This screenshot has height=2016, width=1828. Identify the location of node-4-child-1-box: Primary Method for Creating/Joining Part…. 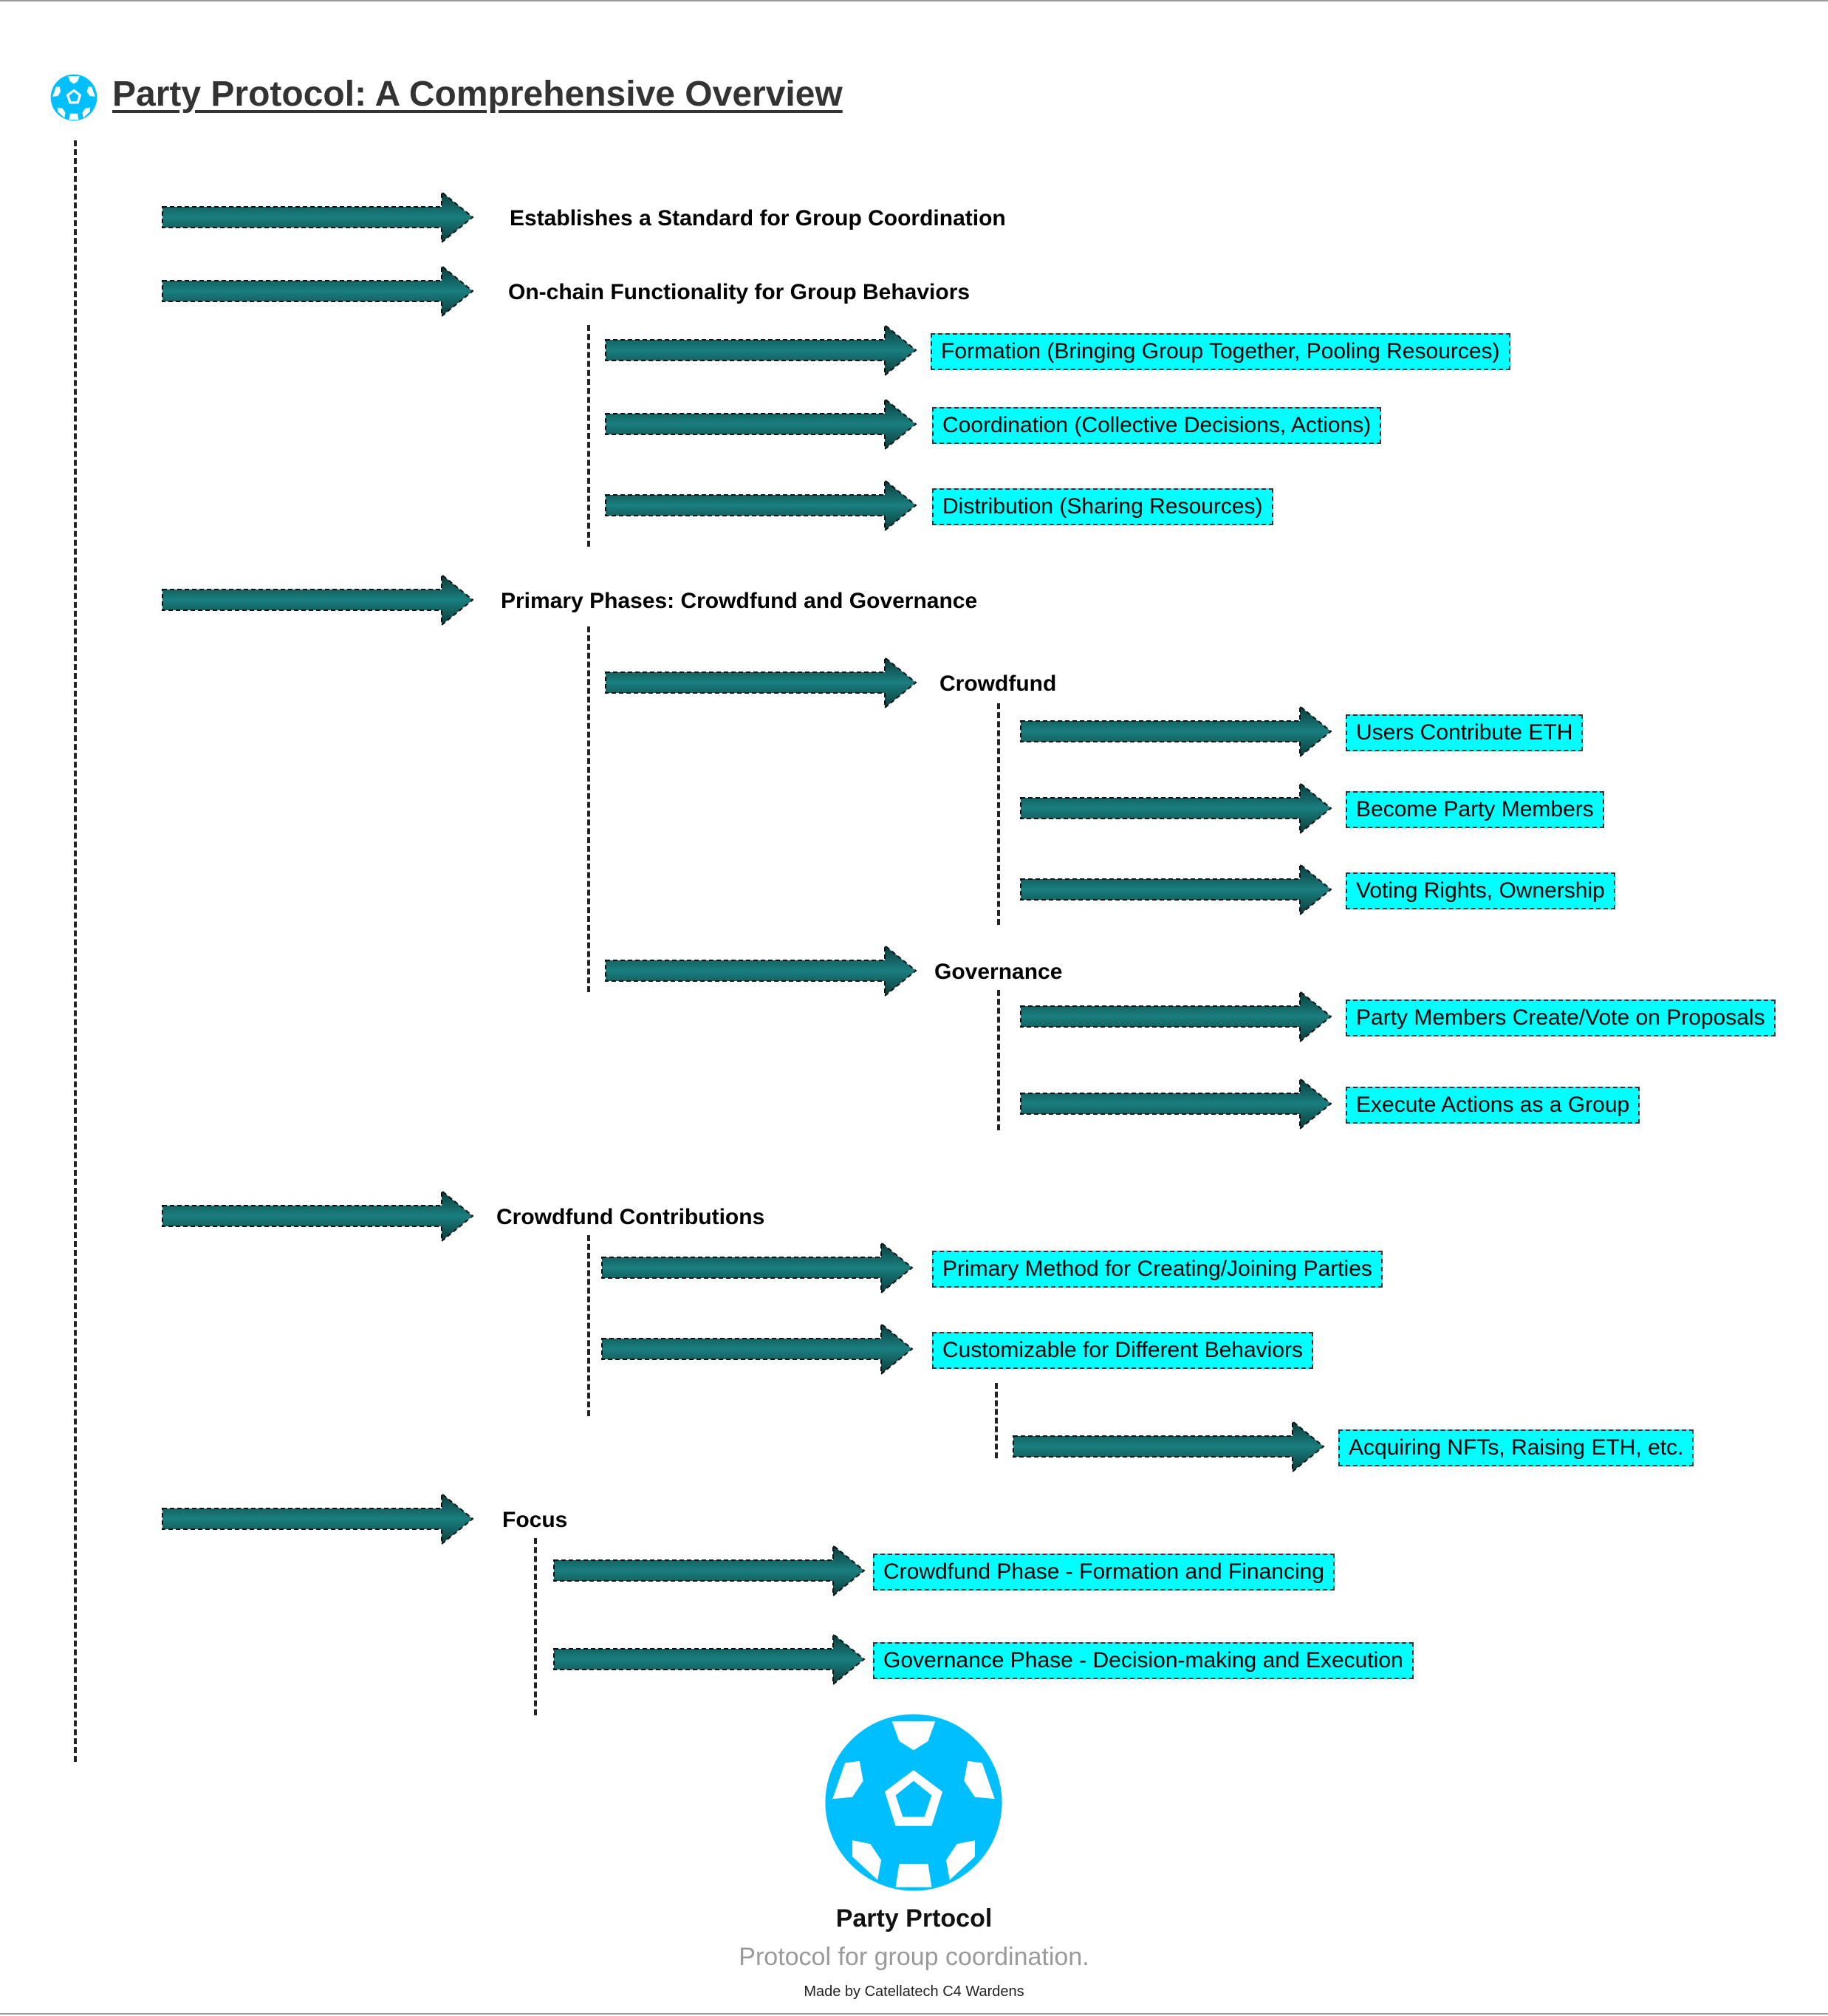
(1157, 1269).